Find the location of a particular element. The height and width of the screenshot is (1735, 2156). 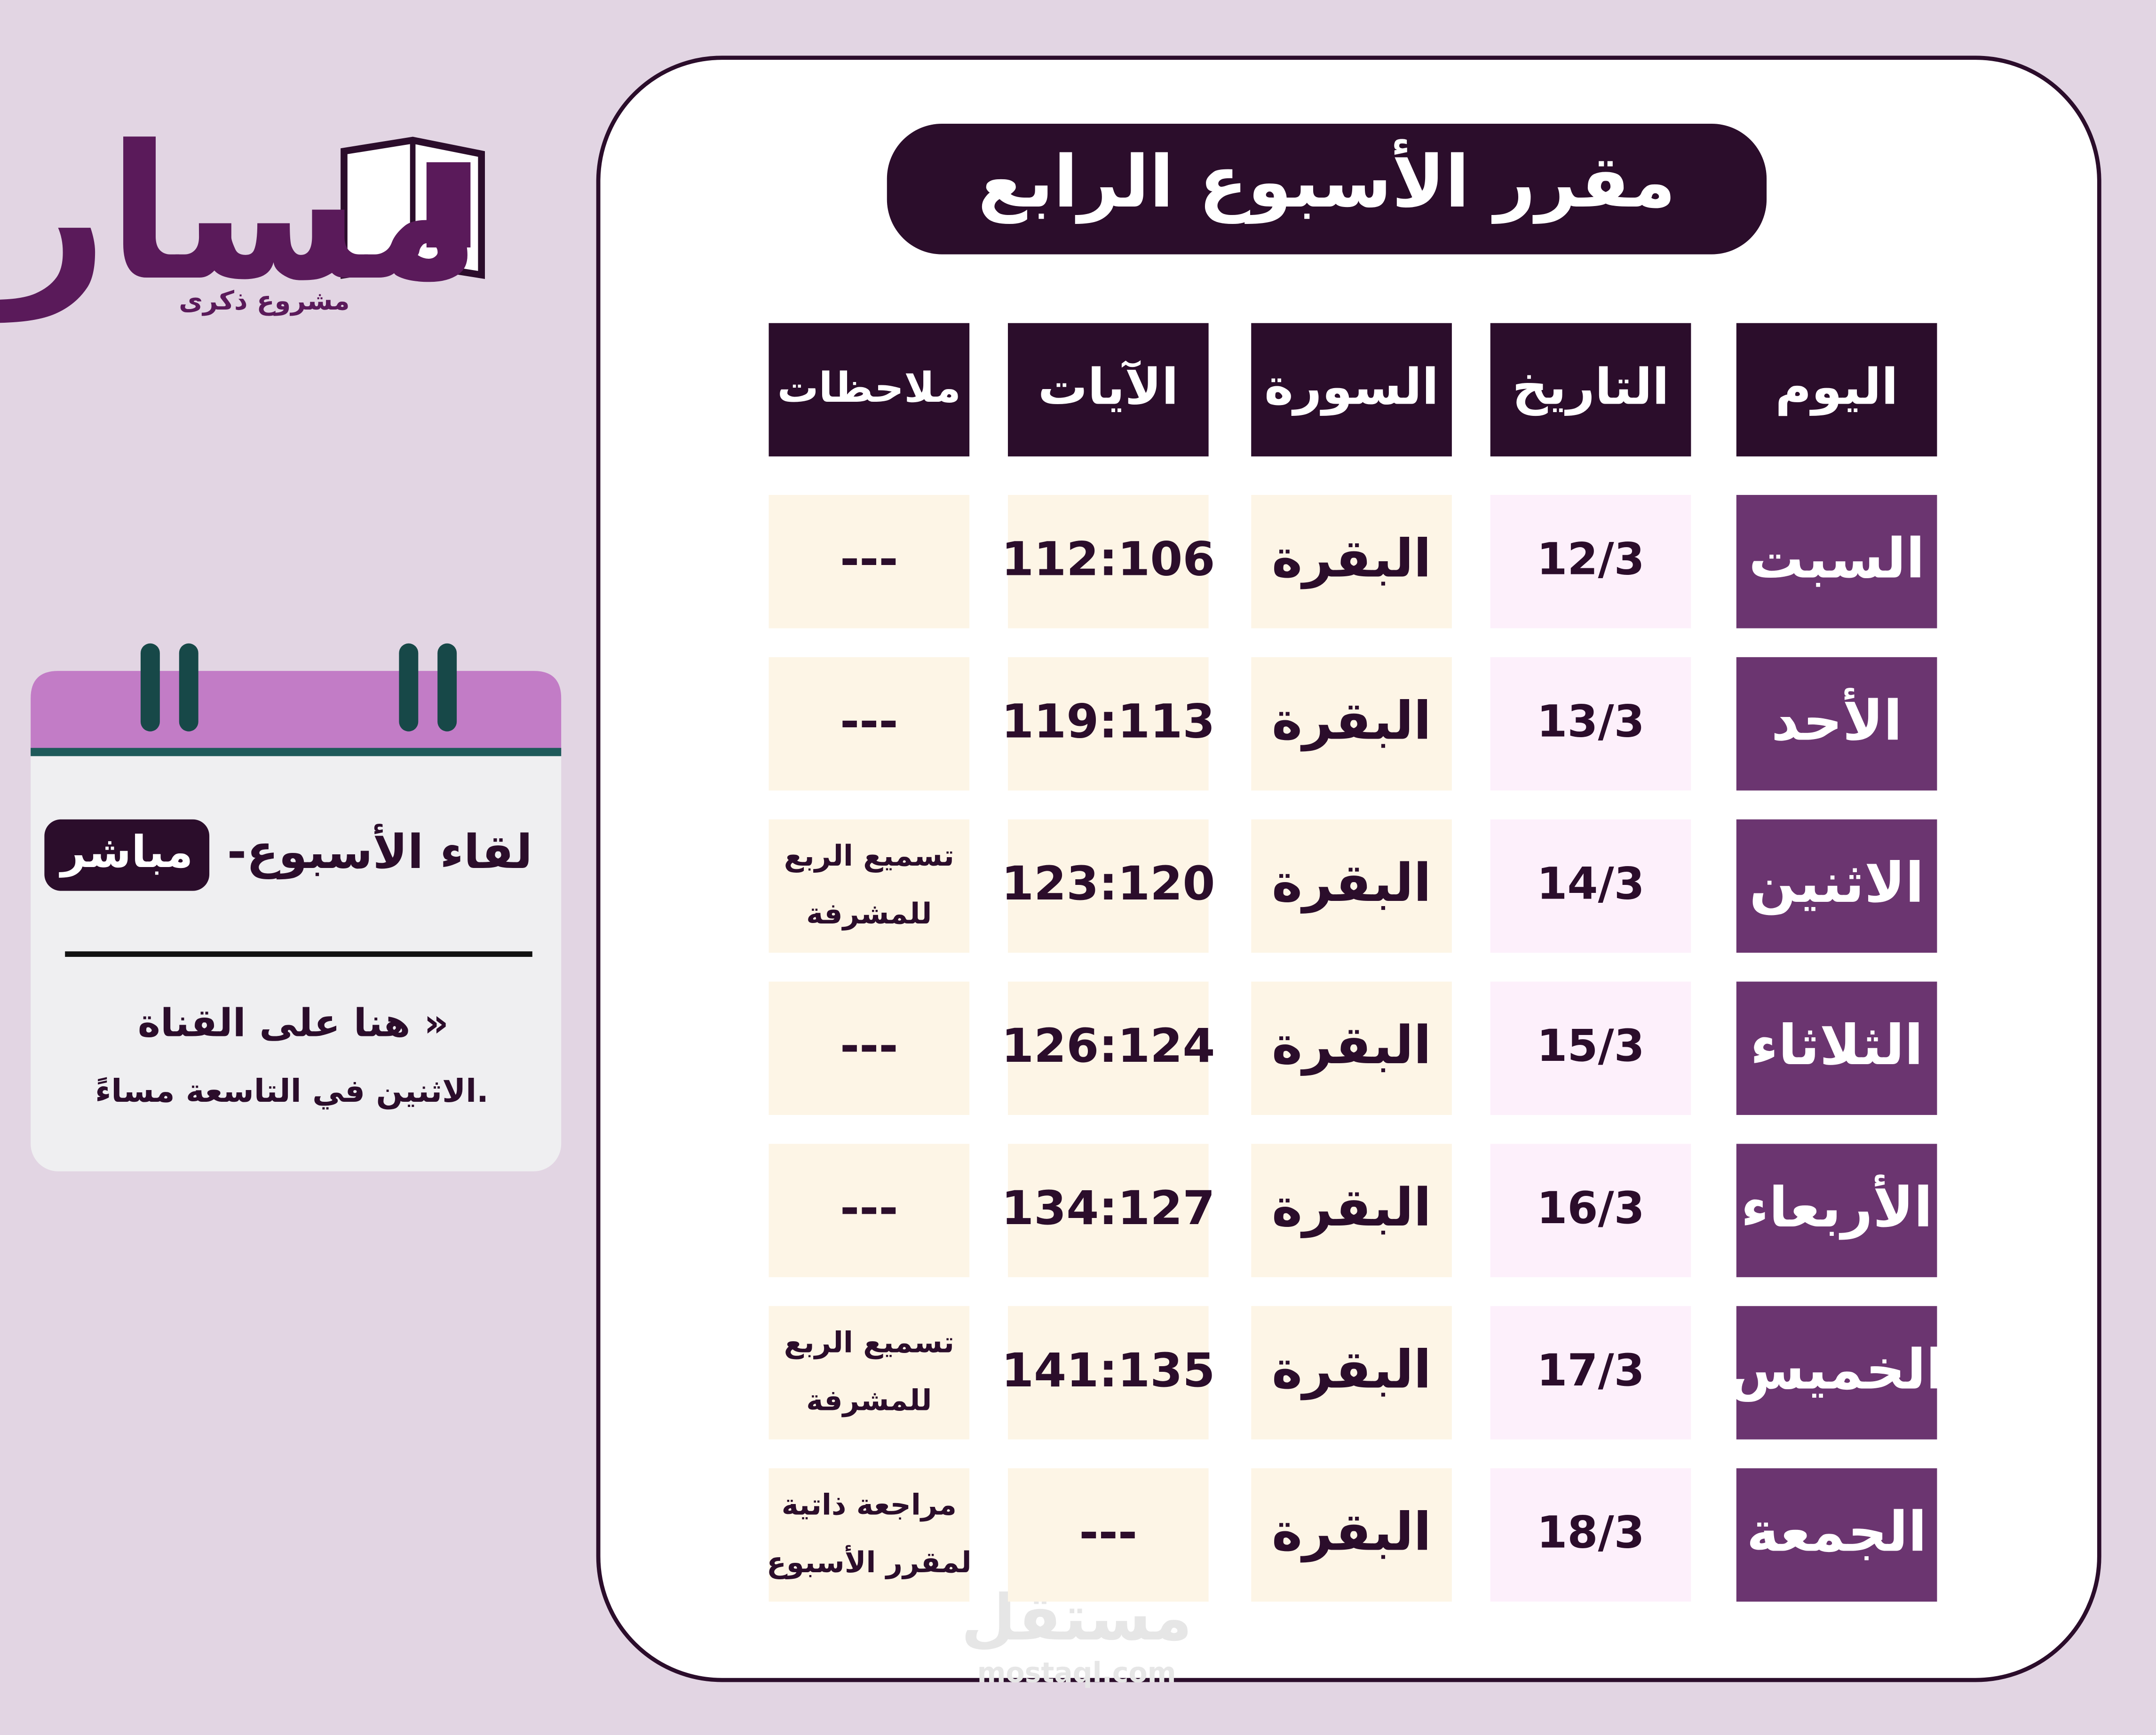

badge is located at coordinates (127, 855).